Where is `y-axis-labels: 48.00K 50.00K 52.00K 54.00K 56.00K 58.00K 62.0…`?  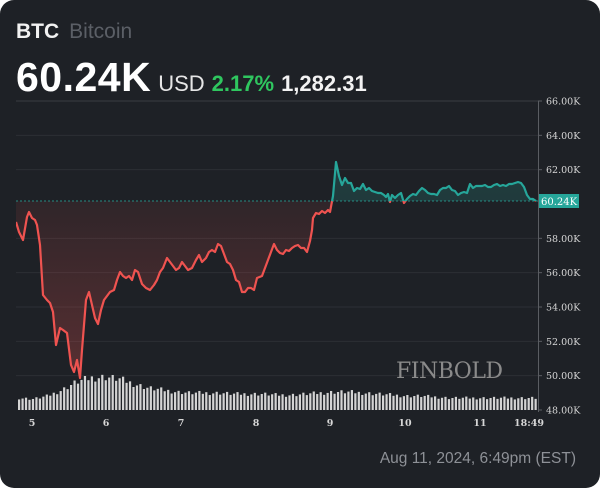
y-axis-labels: 48.00K 50.00K 52.00K 54.00K 56.00K 58.00K 62.0… is located at coordinates (559, 257).